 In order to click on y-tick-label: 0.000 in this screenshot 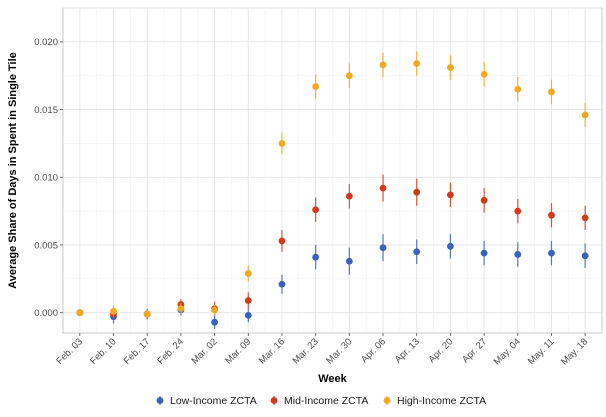, I will do `click(46, 313)`.